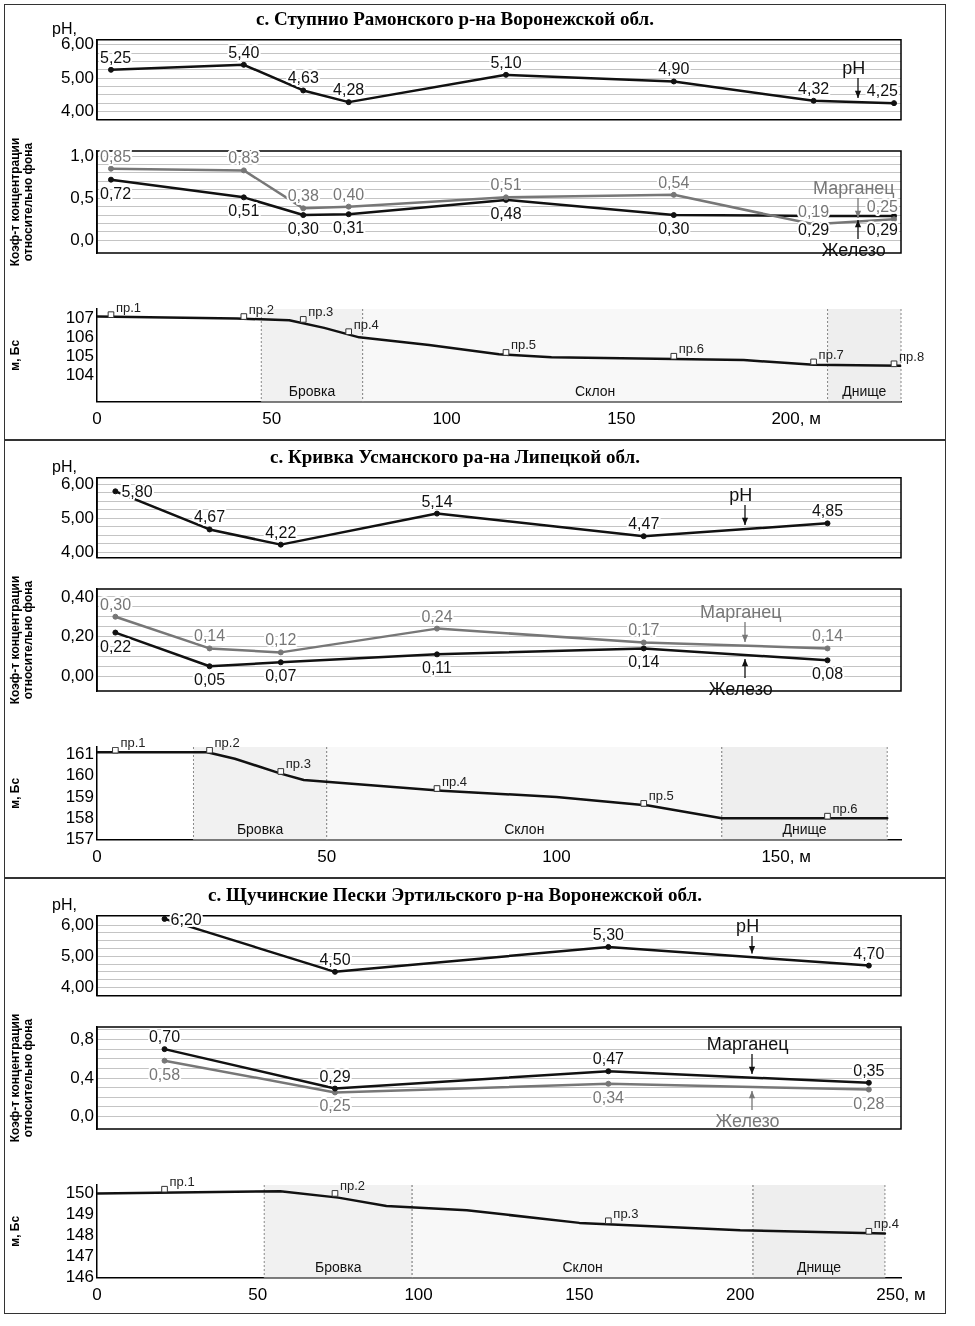 This screenshot has width=975, height=1326. Describe the element at coordinates (82, 240) in the screenshot. I see `y-tick-label: 0,0` at that location.